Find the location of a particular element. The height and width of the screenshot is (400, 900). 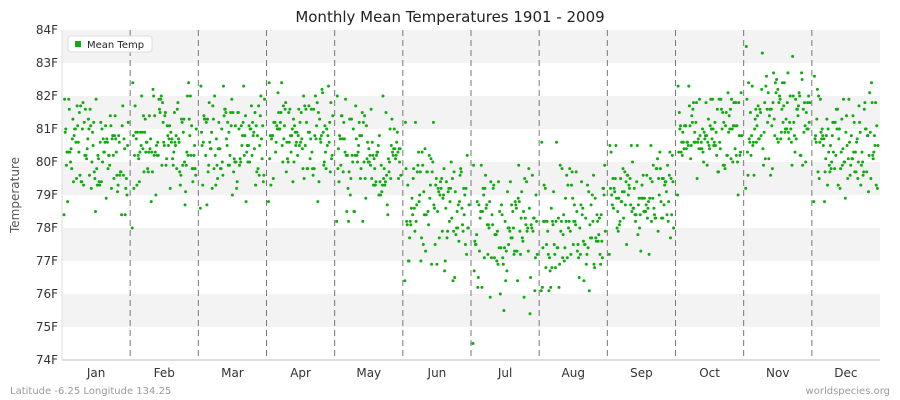

x-tick-label: Mar is located at coordinates (232, 373).